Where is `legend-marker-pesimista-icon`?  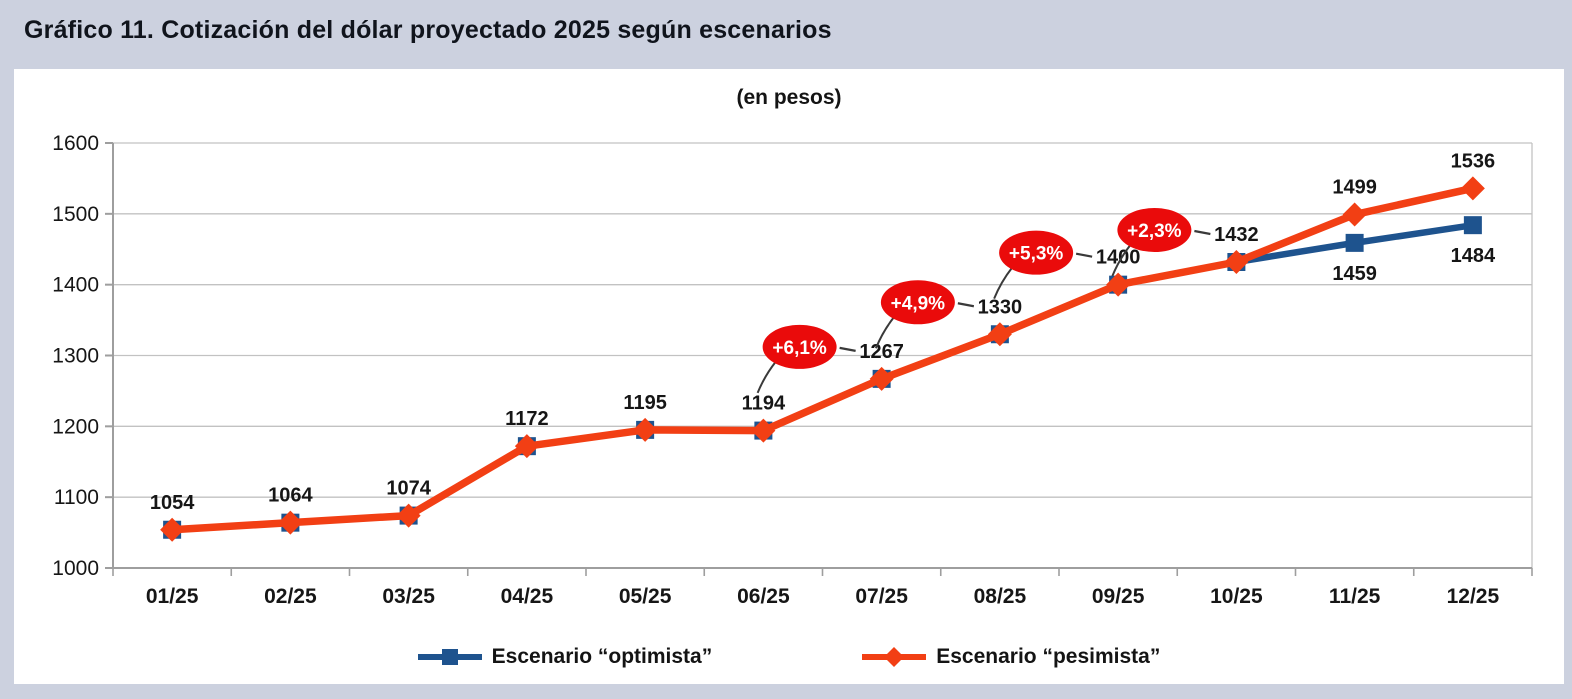
legend-marker-pesimista-icon is located at coordinates (894, 657).